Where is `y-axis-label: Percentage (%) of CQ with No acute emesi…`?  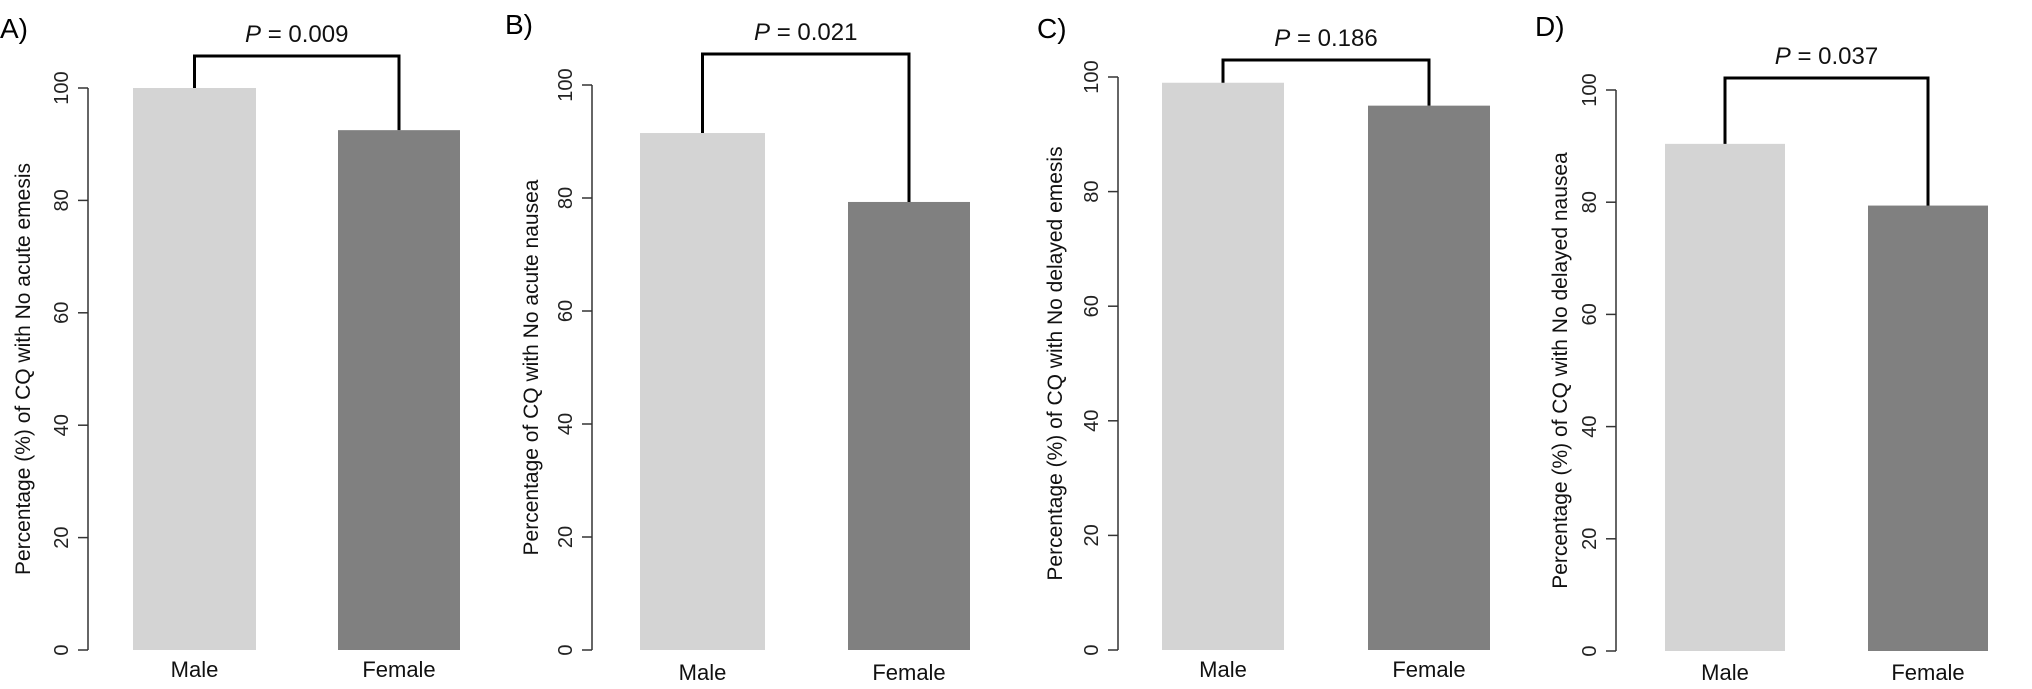
y-axis-label: Percentage (%) of CQ with No acute emesi… is located at coordinates (23, 369).